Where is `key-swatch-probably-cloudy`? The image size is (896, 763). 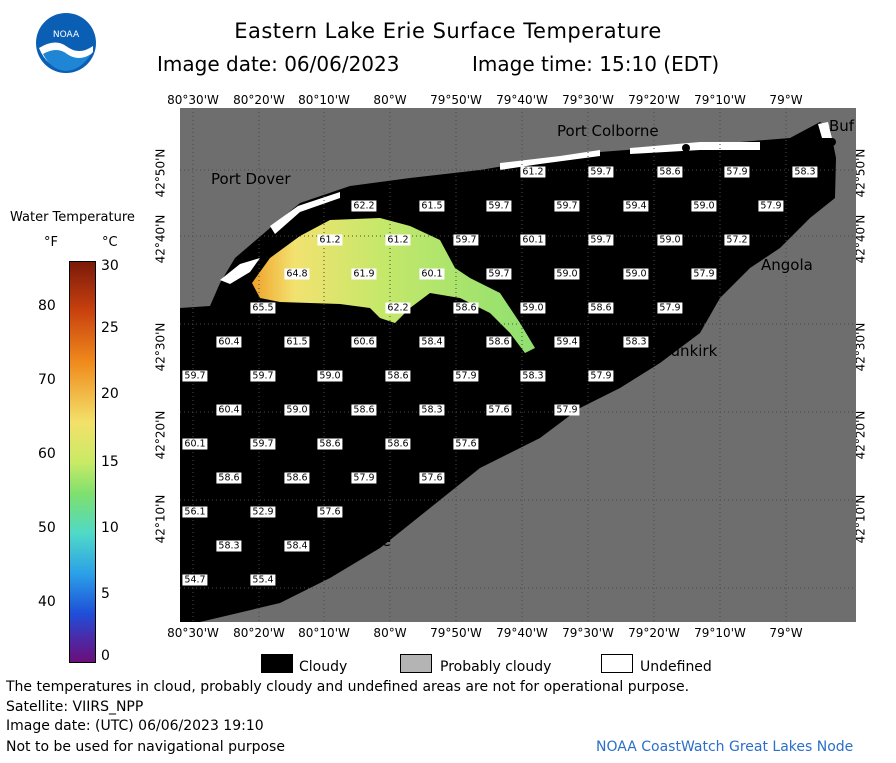 key-swatch-probably-cloudy is located at coordinates (416, 663).